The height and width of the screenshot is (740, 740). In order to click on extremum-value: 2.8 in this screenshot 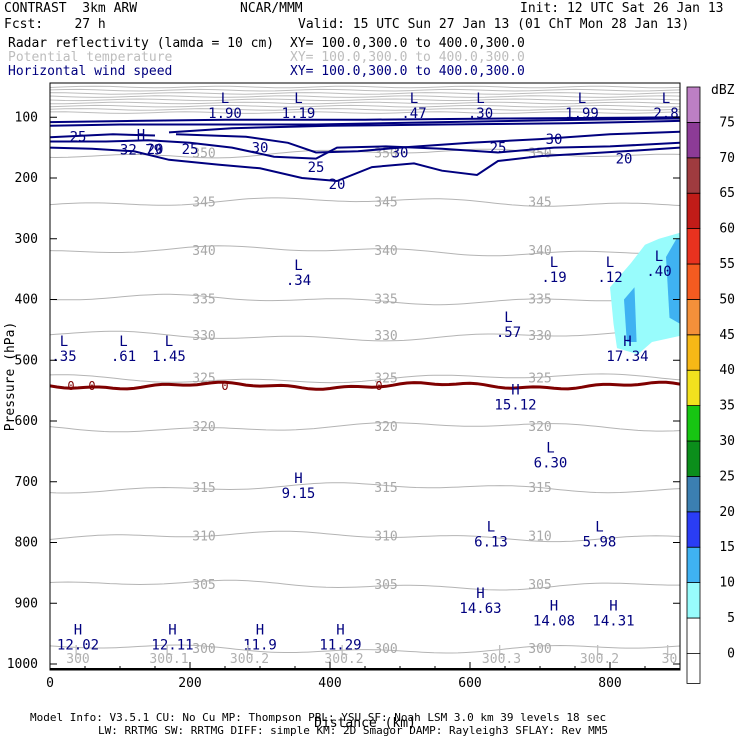, I will do `click(665, 114)`.